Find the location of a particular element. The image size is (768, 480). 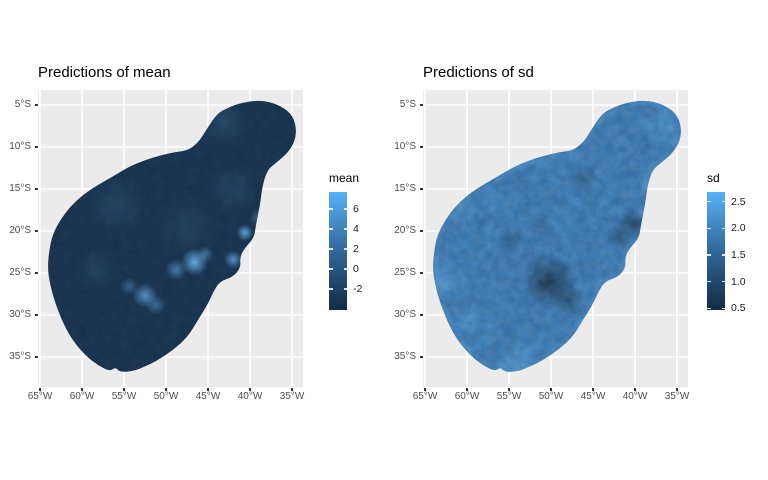

legend-mean: mean 6 4 2 0 -2 is located at coordinates (364, 240).